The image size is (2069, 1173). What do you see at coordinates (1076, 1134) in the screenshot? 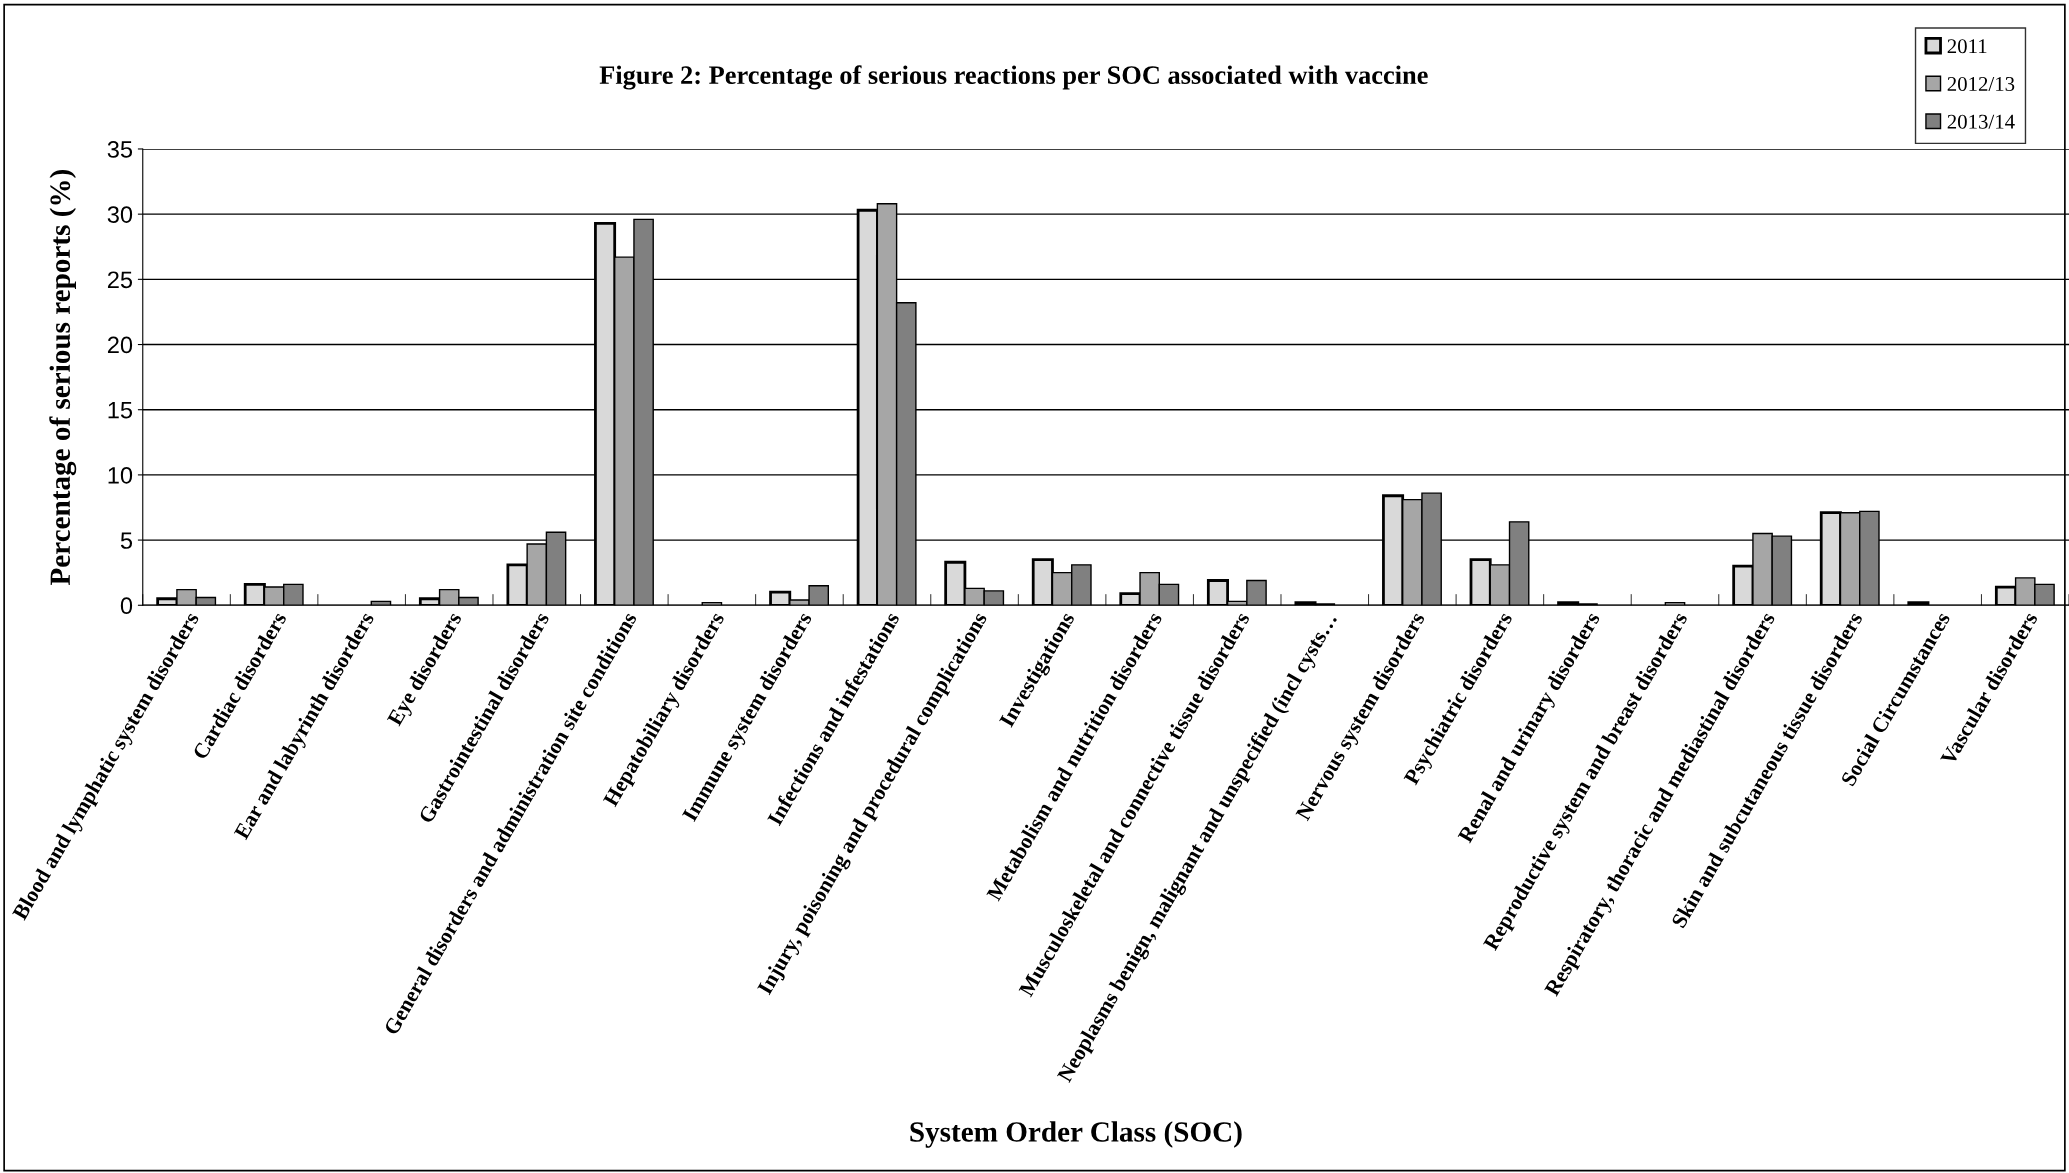
I see `x-axis-title: System Order Class (SOC)` at bounding box center [1076, 1134].